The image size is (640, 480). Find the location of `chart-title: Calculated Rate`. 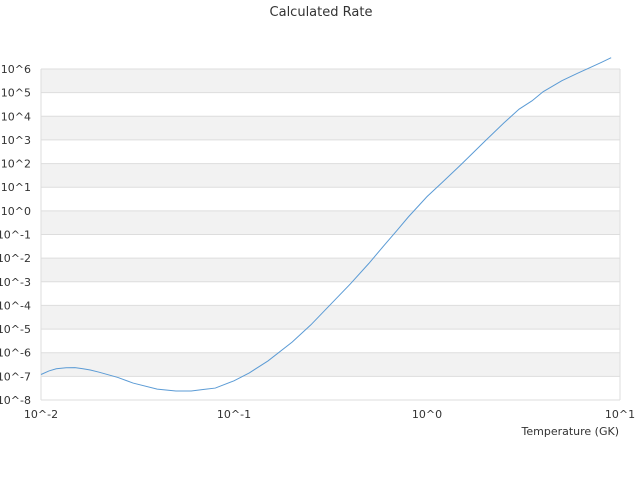

chart-title: Calculated Rate is located at coordinates (321, 12).